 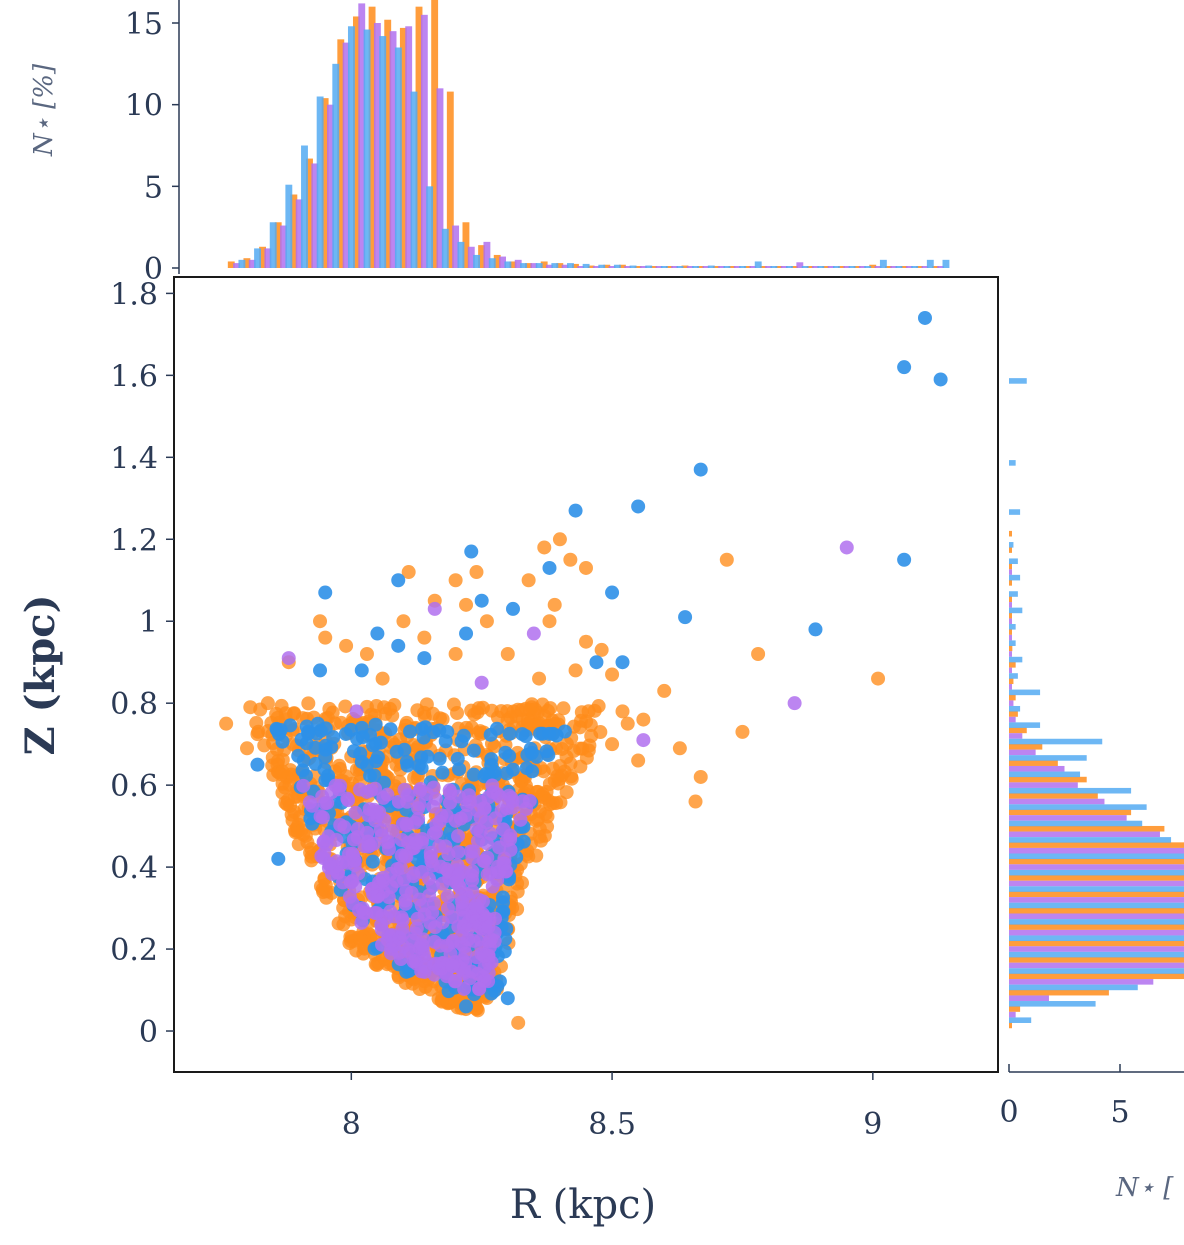 I want to click on scatter-x-ticks: 8 8.5 9, so click(x=612, y=1107).